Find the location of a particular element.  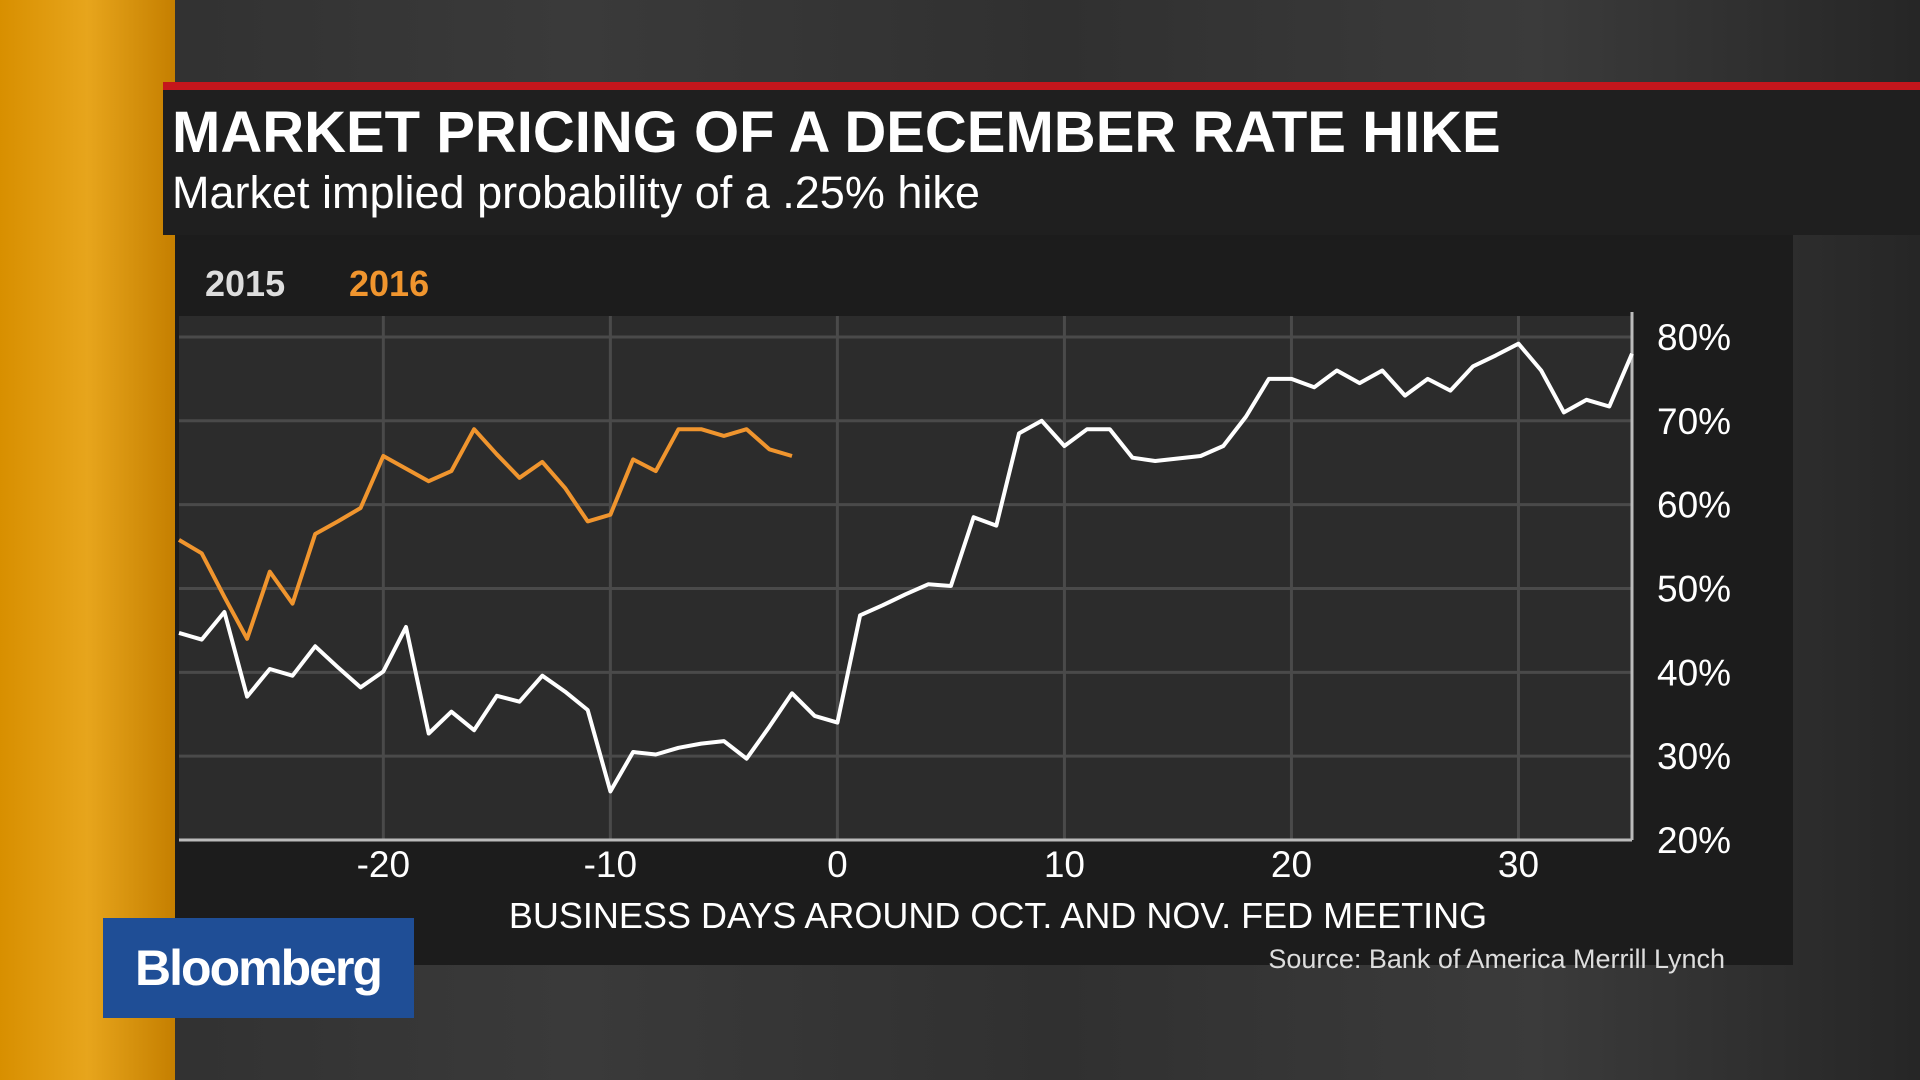

chart-title: MARKET PRICING OF A DECEMBER RATE HIKE is located at coordinates (836, 132).